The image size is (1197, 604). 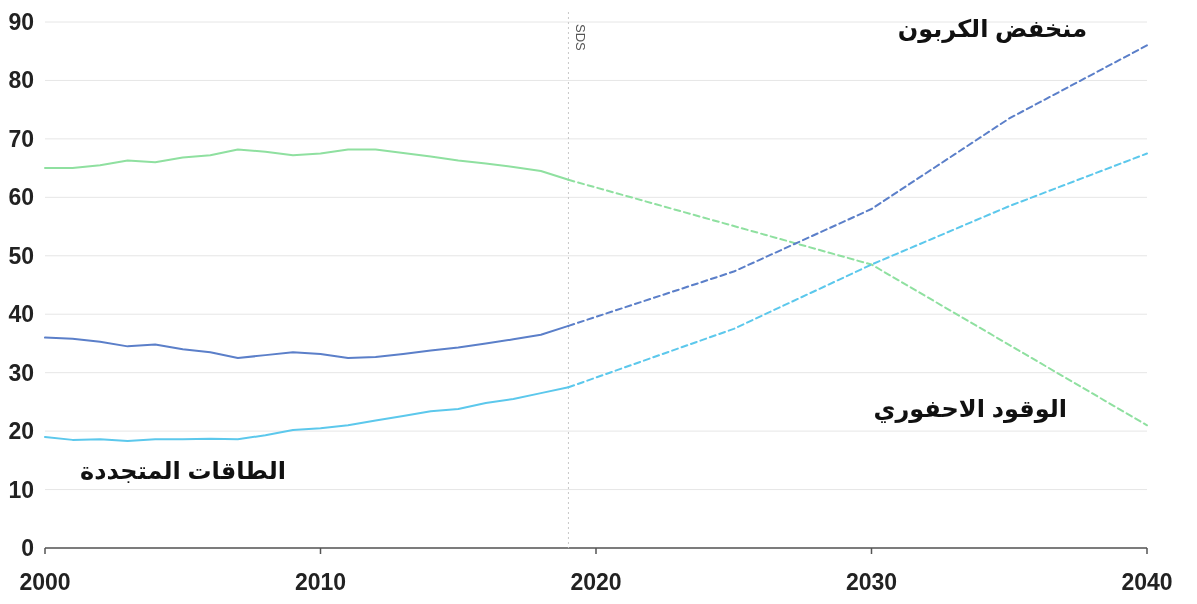 What do you see at coordinates (21, 489) in the screenshot?
I see `y-tick-label: 10` at bounding box center [21, 489].